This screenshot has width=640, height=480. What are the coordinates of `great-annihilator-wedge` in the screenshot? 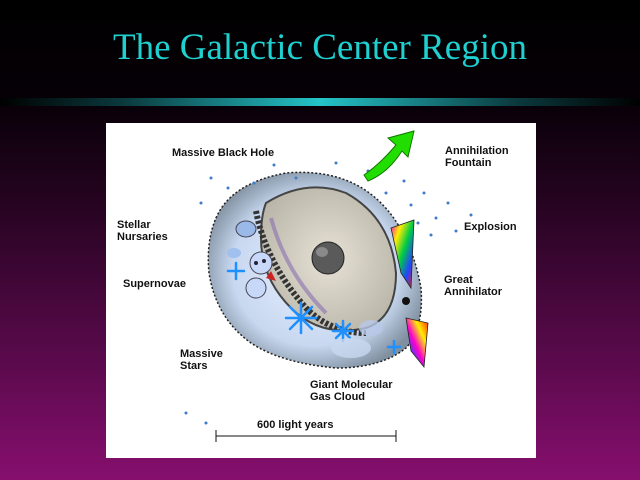 It's located at (417, 343).